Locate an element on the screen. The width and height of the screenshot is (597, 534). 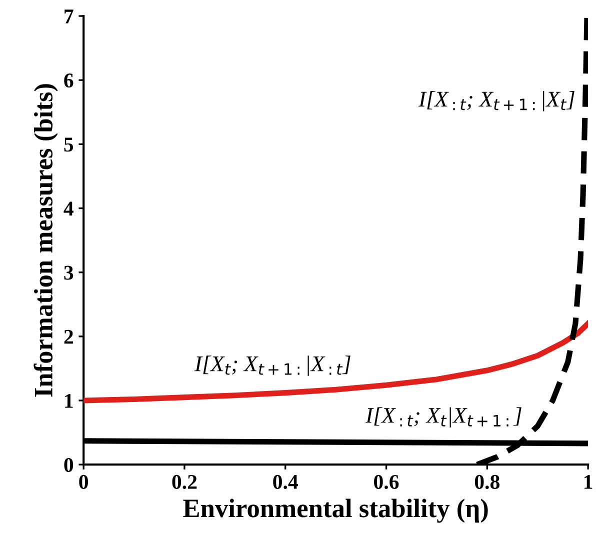
y-tick-label: 7 is located at coordinates (69, 17).